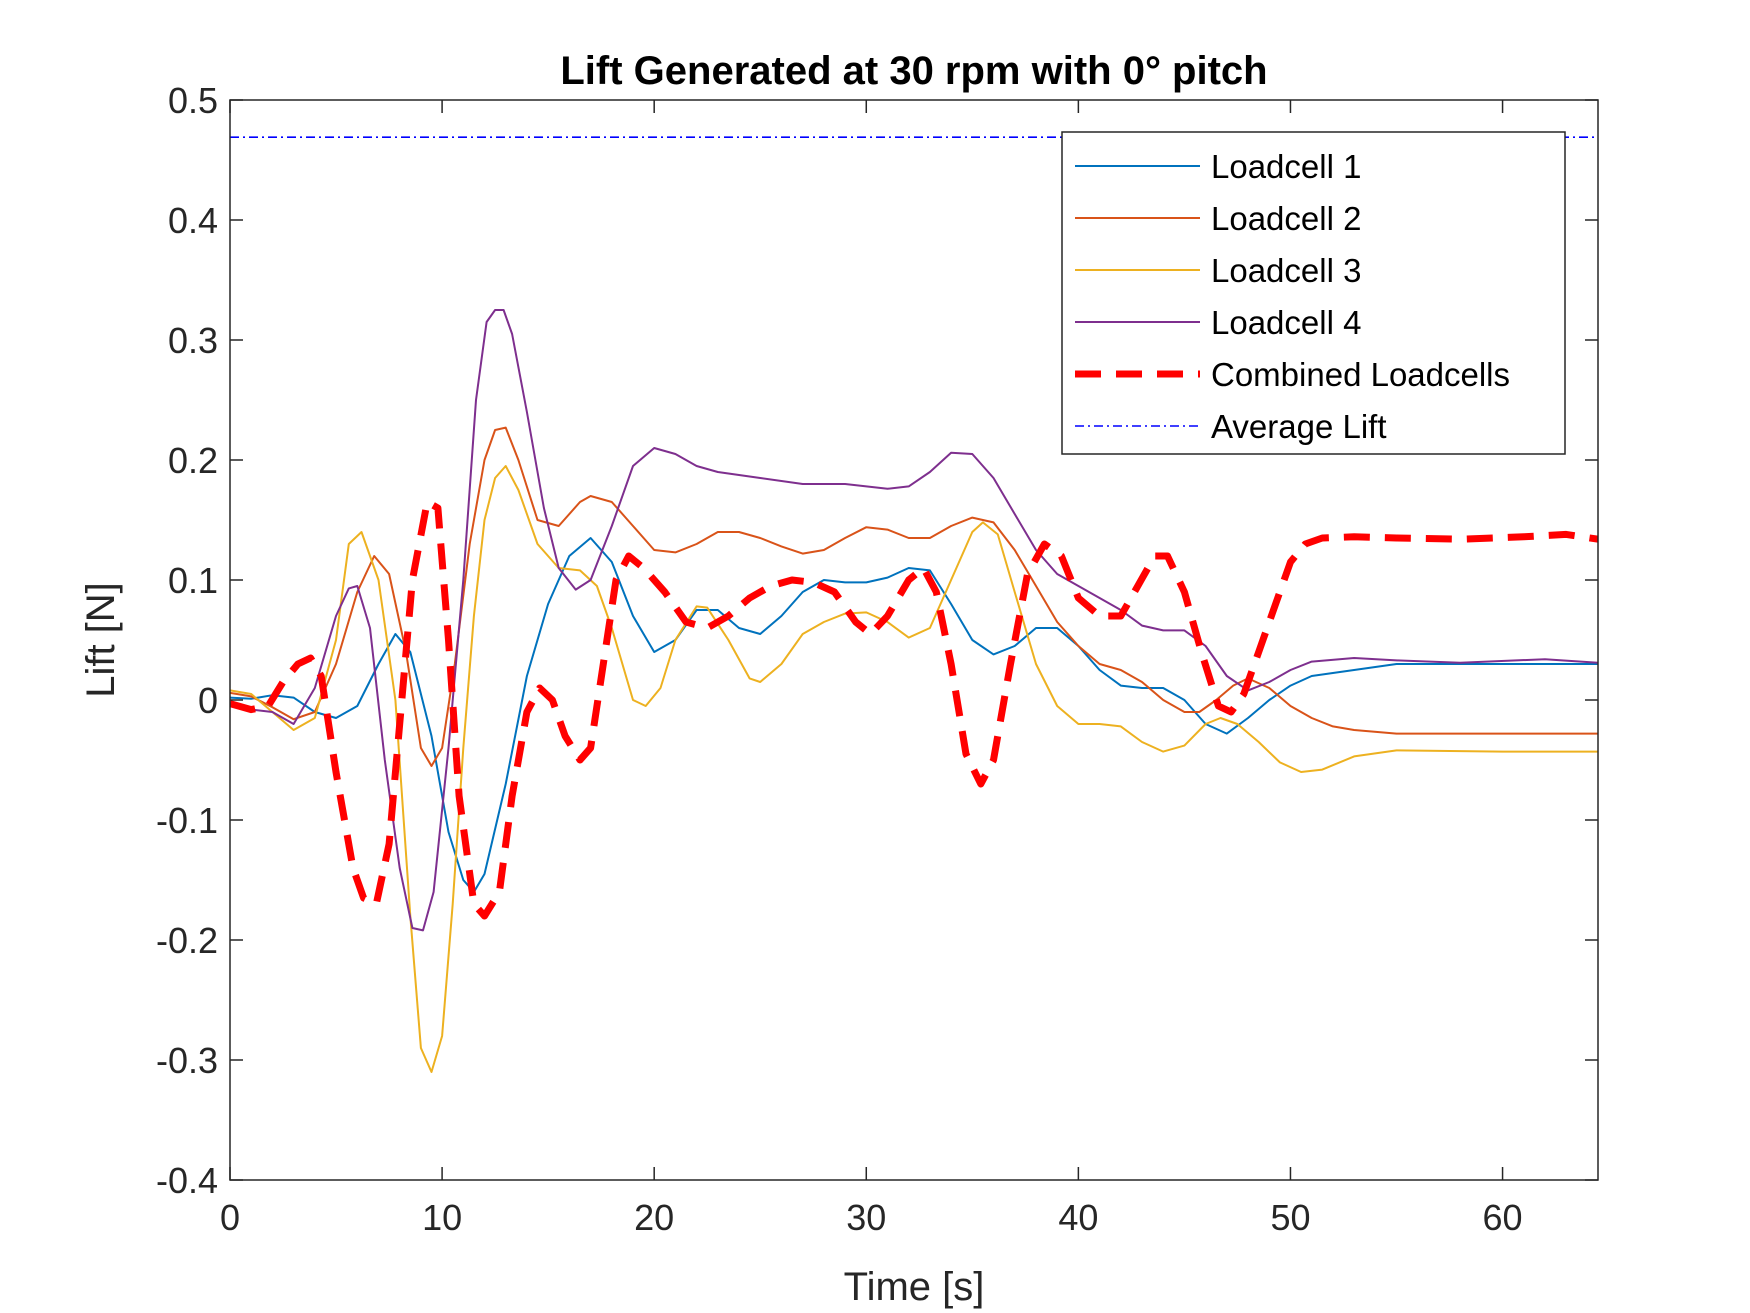 The height and width of the screenshot is (1313, 1750). What do you see at coordinates (208, 700) in the screenshot?
I see `y-tick-label: 0` at bounding box center [208, 700].